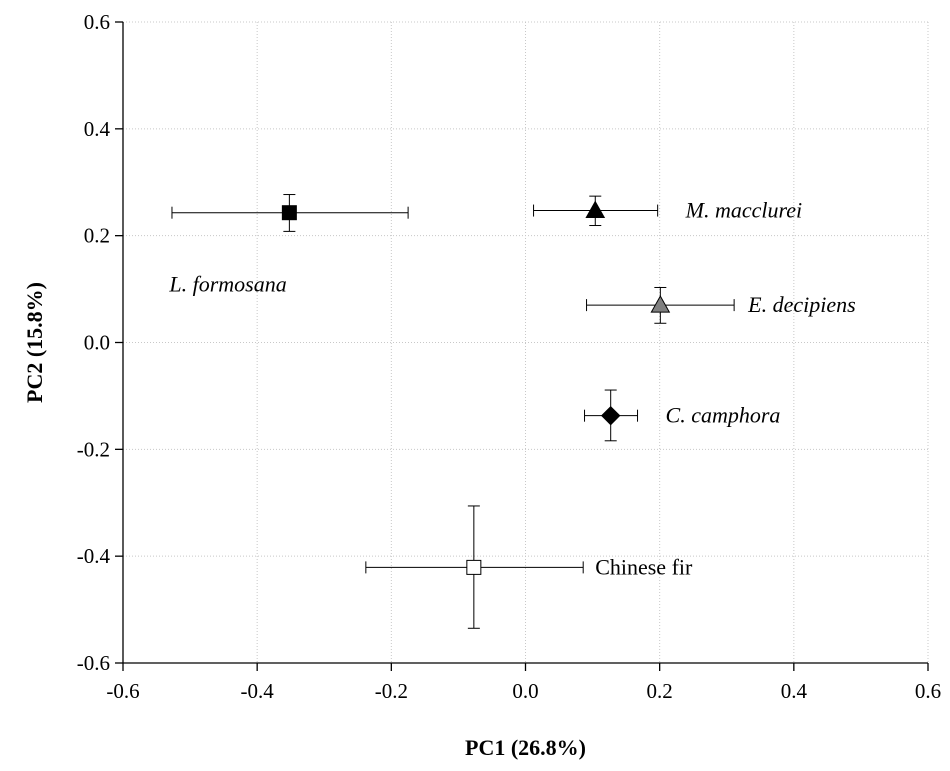 Image resolution: width=950 pixels, height=771 pixels. Describe the element at coordinates (34, 342) in the screenshot. I see `y-axis-title: PC2 (15.8%)` at that location.